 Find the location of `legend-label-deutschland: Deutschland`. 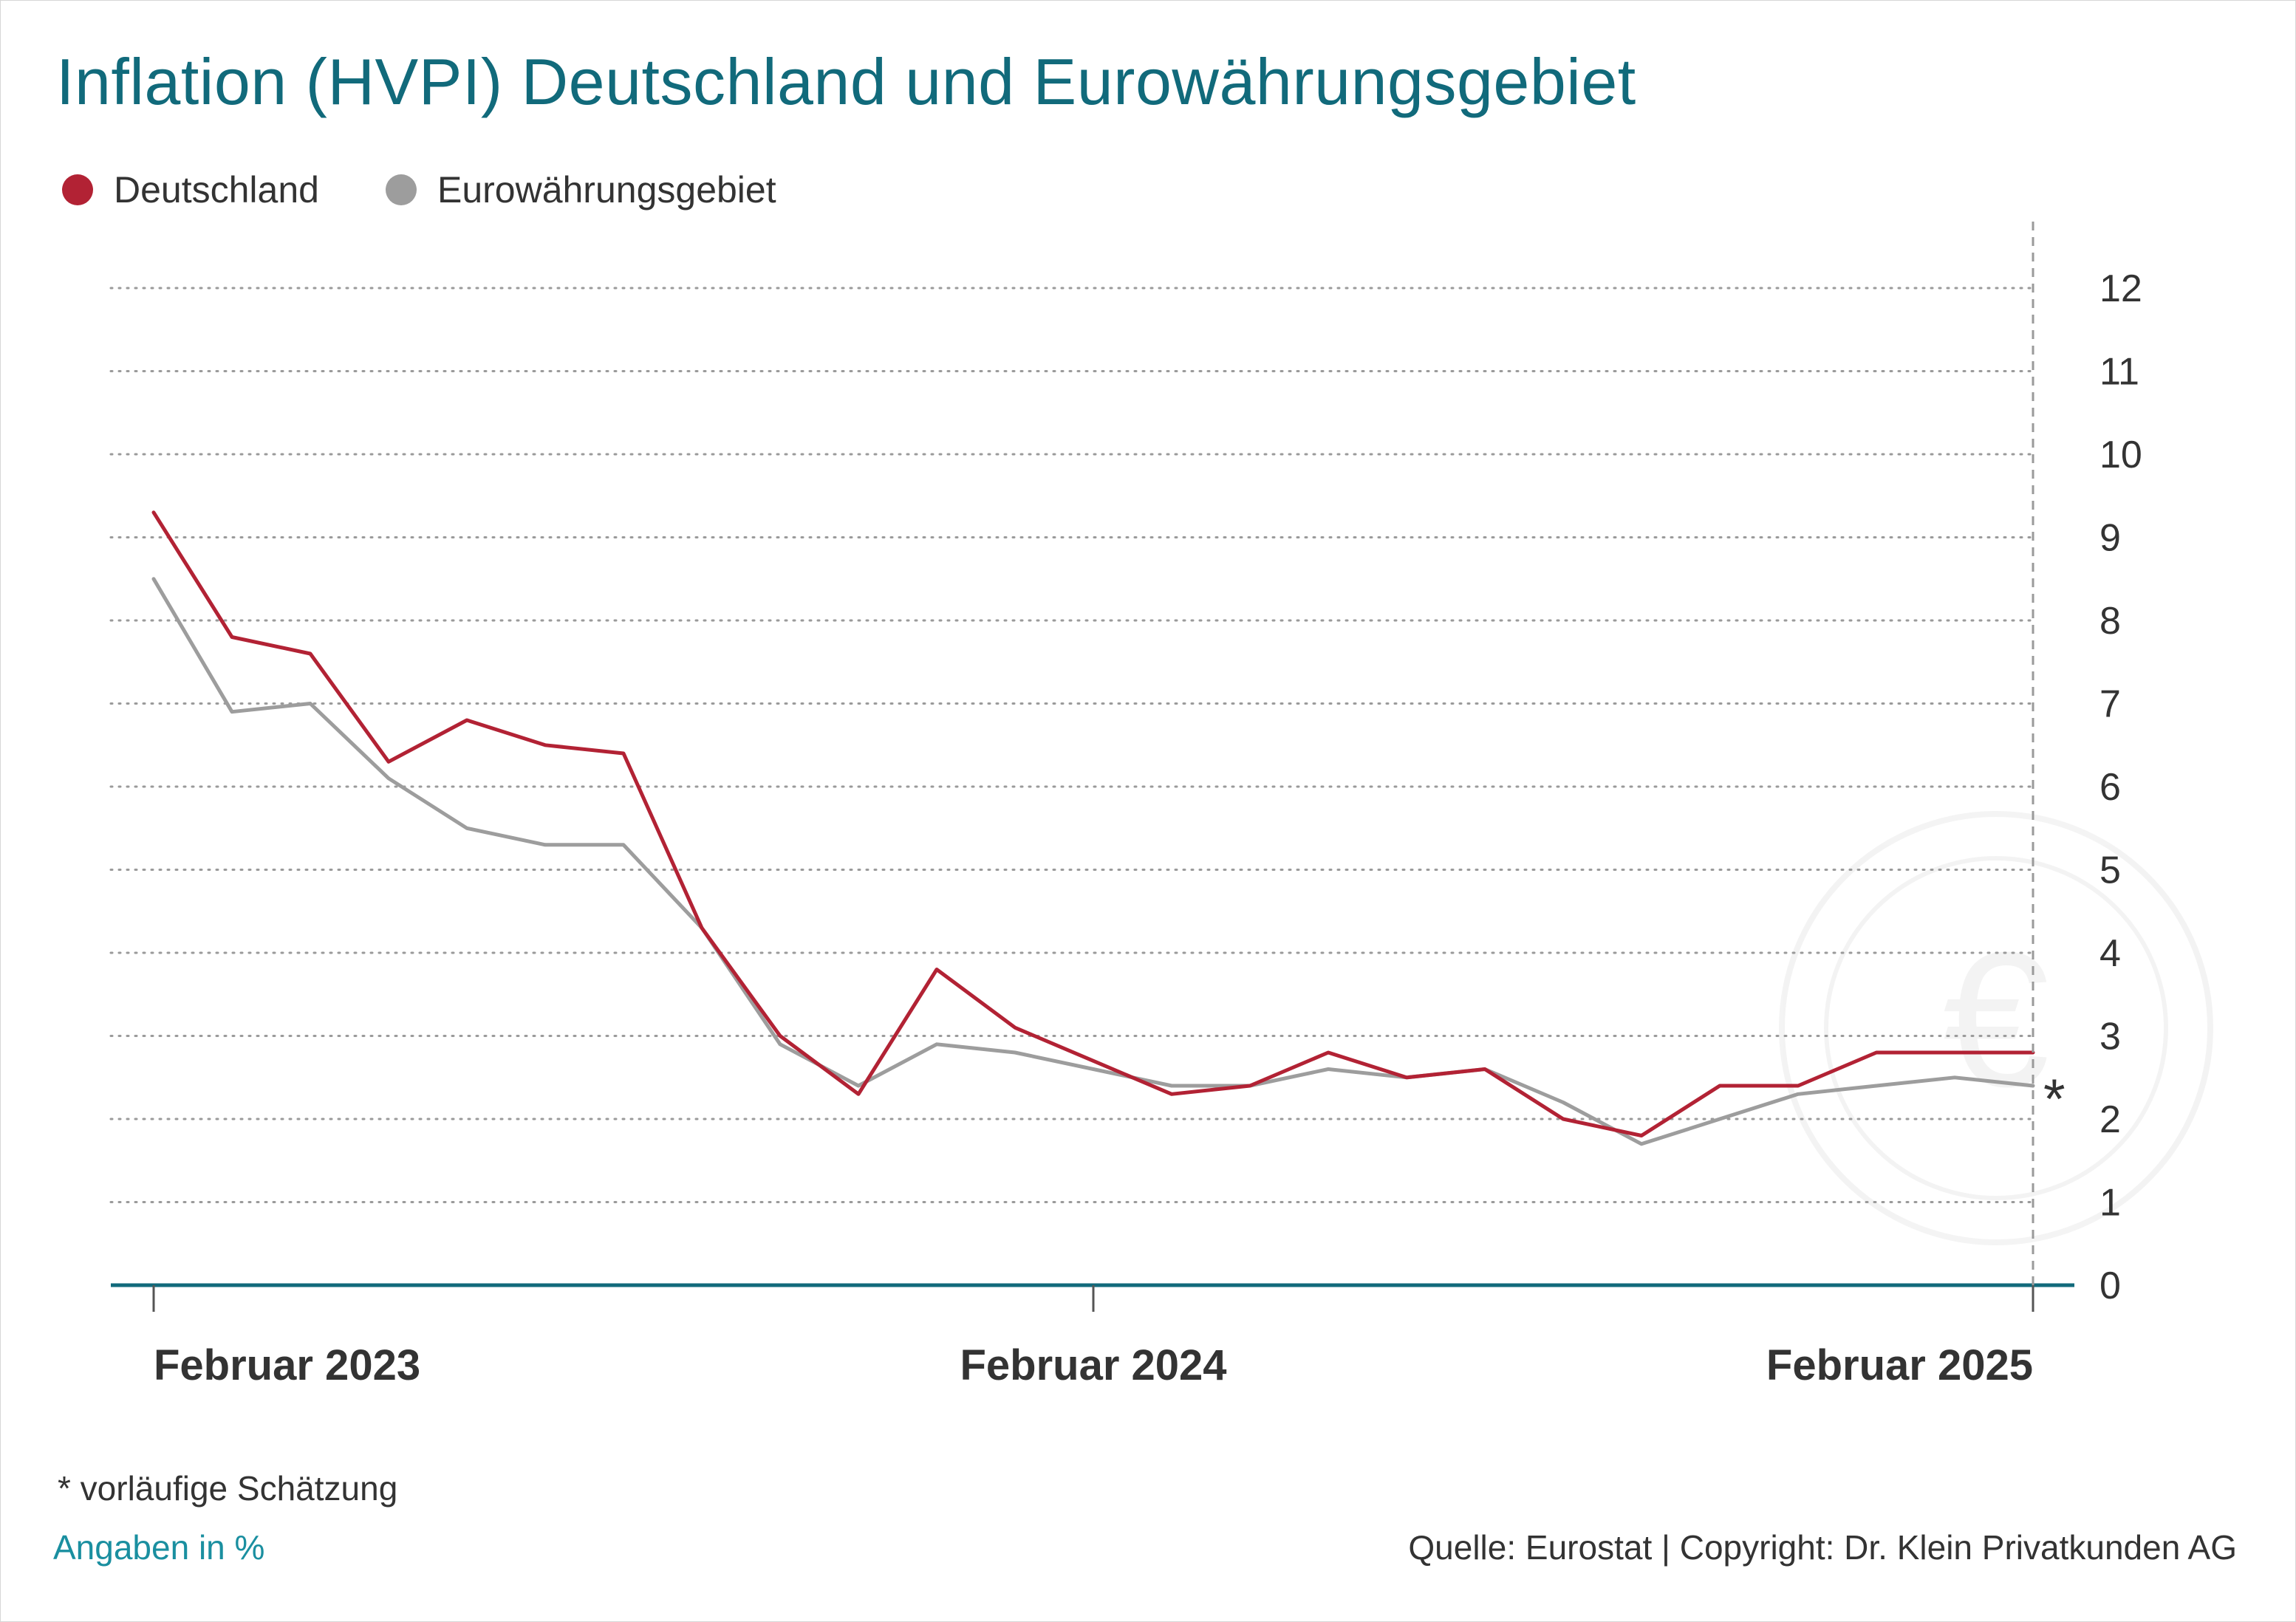

legend-label-deutschland: Deutschland is located at coordinates (216, 190).